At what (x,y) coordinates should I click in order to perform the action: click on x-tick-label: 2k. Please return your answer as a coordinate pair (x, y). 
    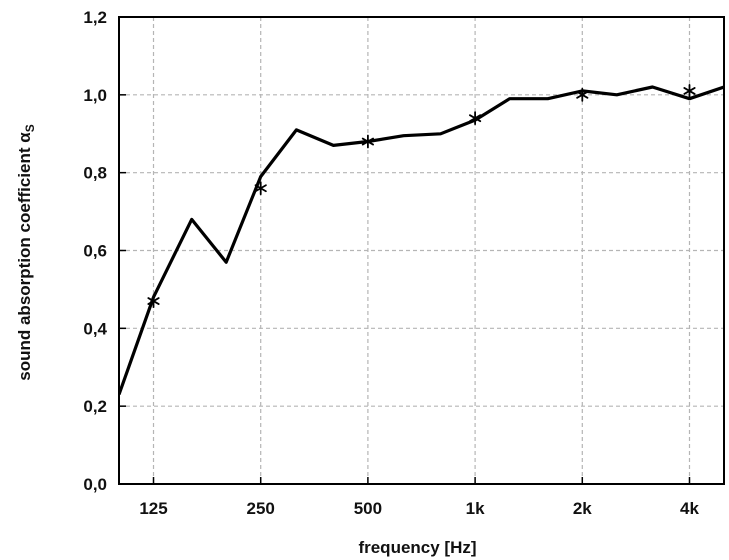
    Looking at the image, I should click on (582, 508).